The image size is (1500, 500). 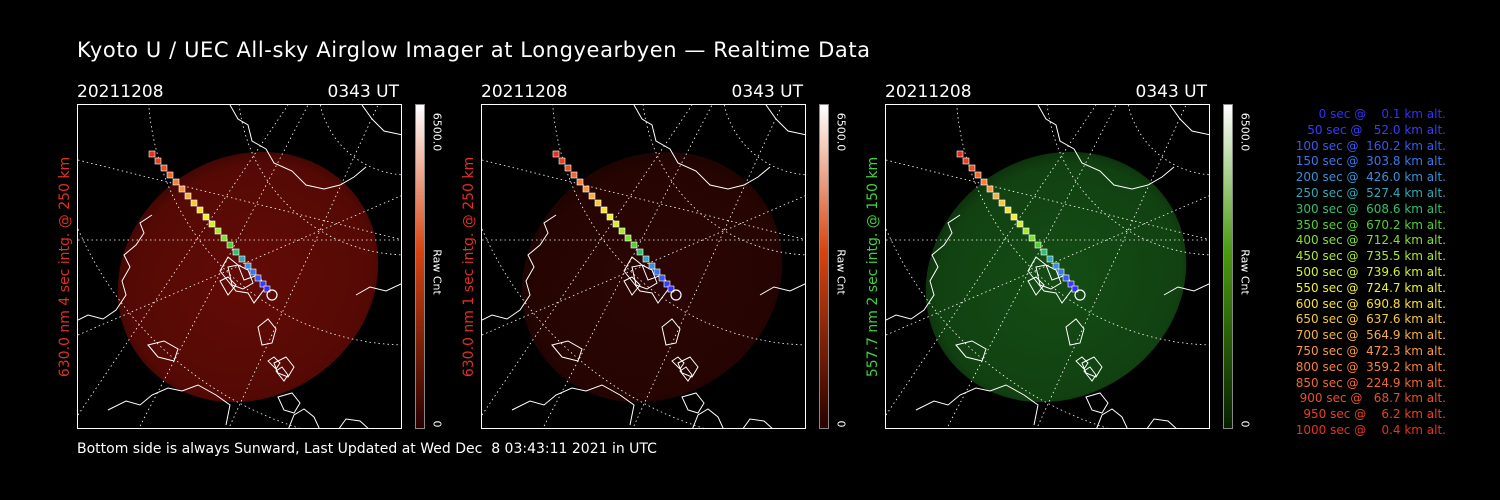 I want to click on panel-wavelength-label: 557.7 nm 2 sec intg. @ 150 km, so click(x=873, y=266).